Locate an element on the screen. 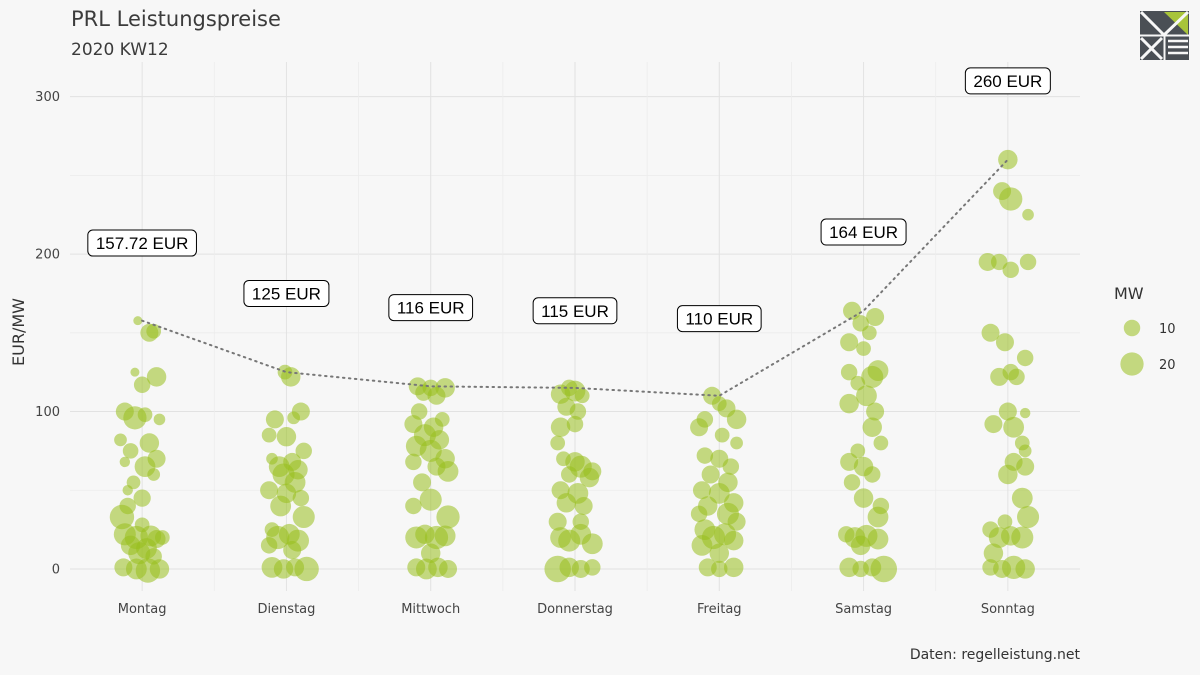 This screenshot has width=1200, height=675. company-logo is located at coordinates (1164, 35).